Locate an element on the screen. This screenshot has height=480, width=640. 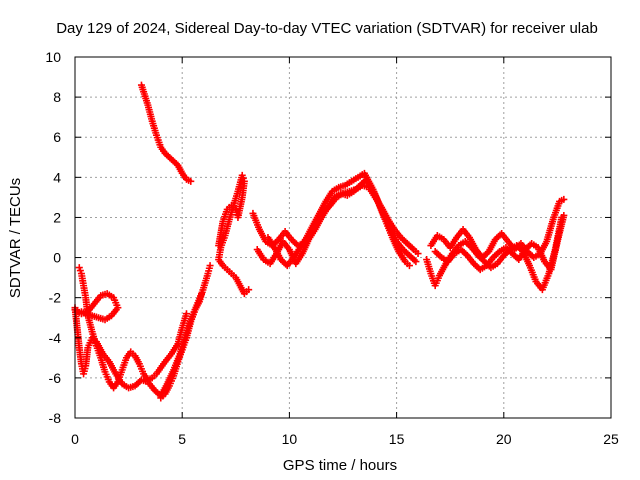
y-axis-label: SDTVAR / TECUs is located at coordinates (15, 238).